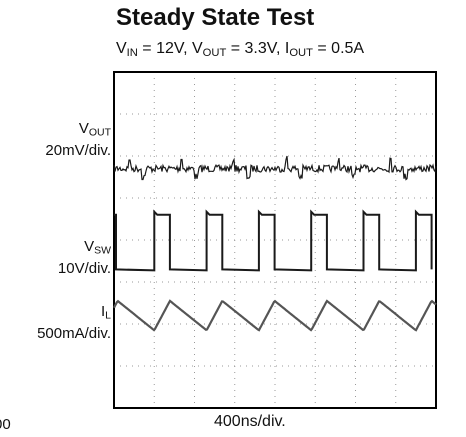 This screenshot has width=466, height=437. Describe the element at coordinates (240, 49) in the screenshot. I see `chart-subtitle: VIN = 12V, VOUT = 3.3V, IOUT = 0.5A` at that location.